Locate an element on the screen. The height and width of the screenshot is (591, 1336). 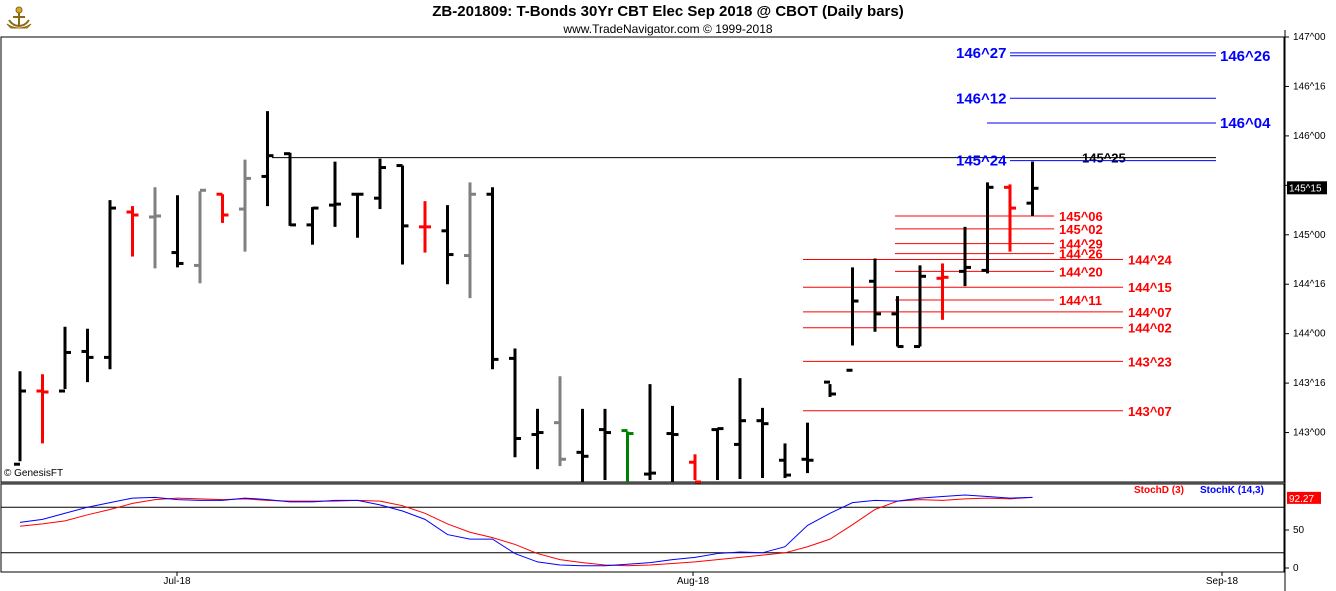
level-label: 145^25 is located at coordinates (1104, 158).